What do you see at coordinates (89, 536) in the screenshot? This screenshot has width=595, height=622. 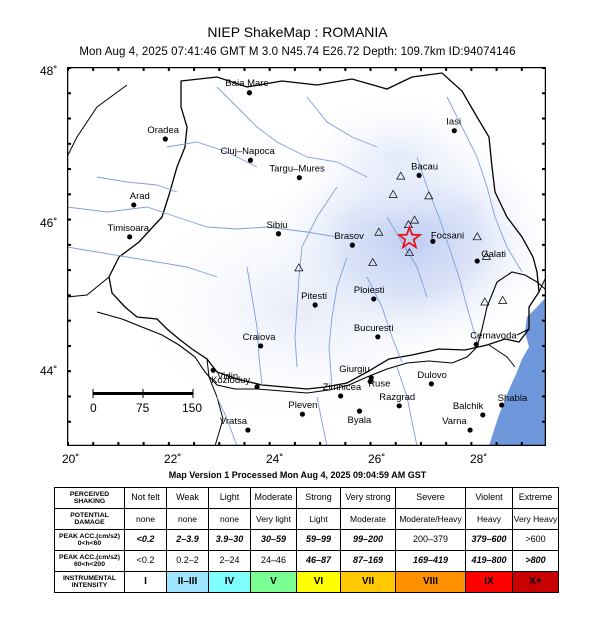 I see `legend-row-header-line: PEAK ACC.(cm/s2)` at bounding box center [89, 536].